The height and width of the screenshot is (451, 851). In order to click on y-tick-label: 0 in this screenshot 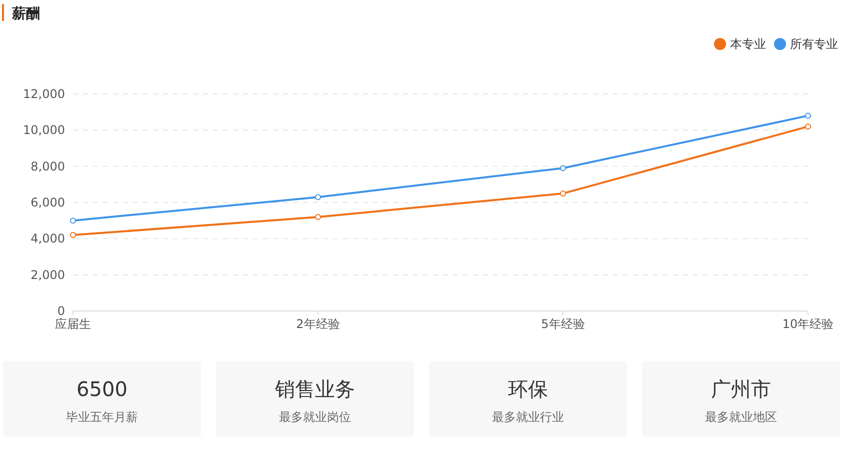, I will do `click(61, 311)`.